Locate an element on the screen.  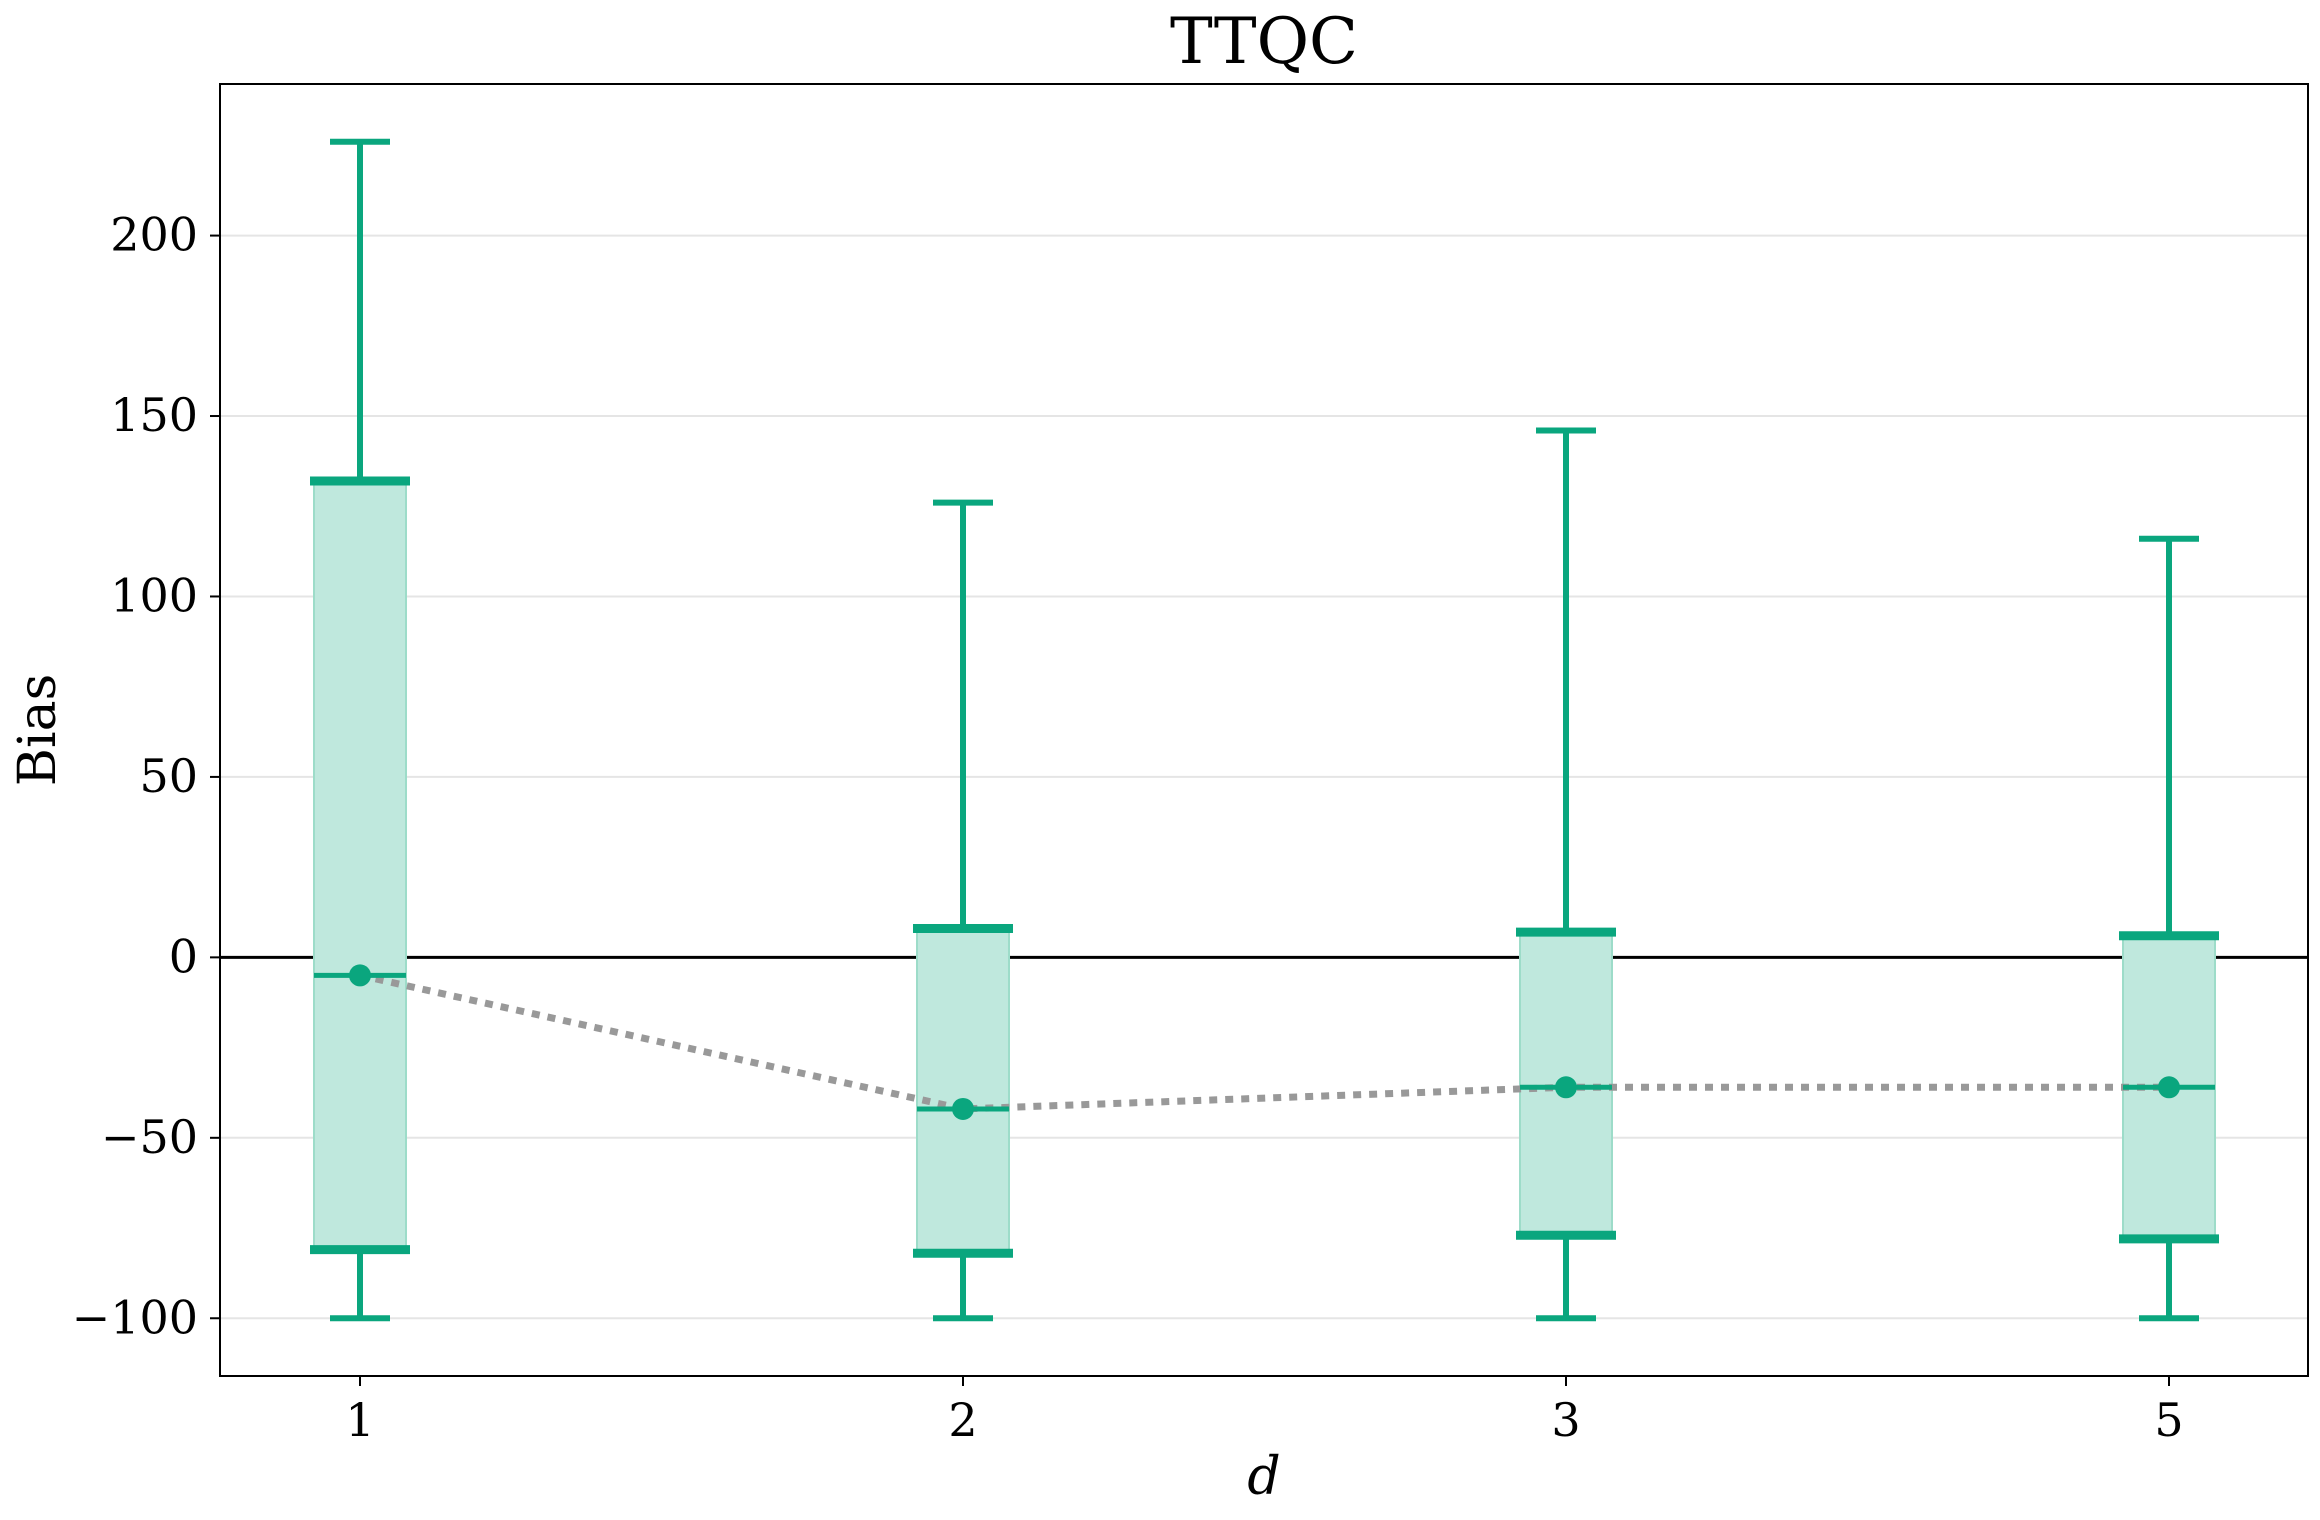
x-tick-label: 5 is located at coordinates (2168, 1420).